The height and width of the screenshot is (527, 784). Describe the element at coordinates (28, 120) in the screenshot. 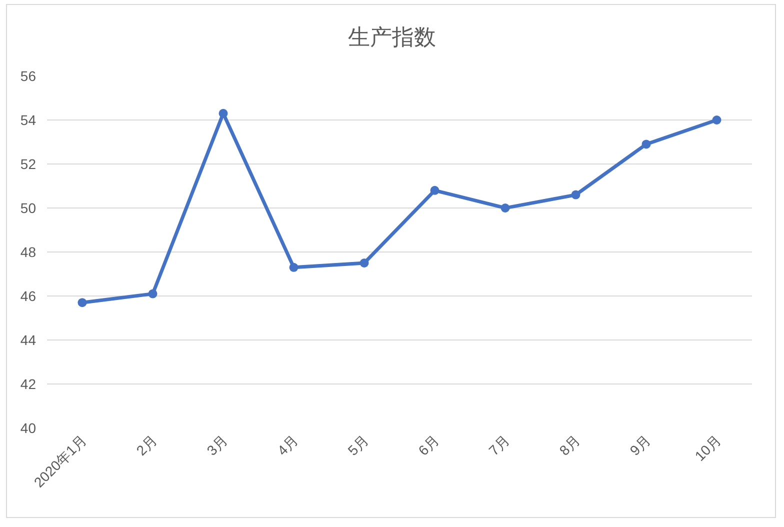

I see `y-tick-label: 54` at that location.